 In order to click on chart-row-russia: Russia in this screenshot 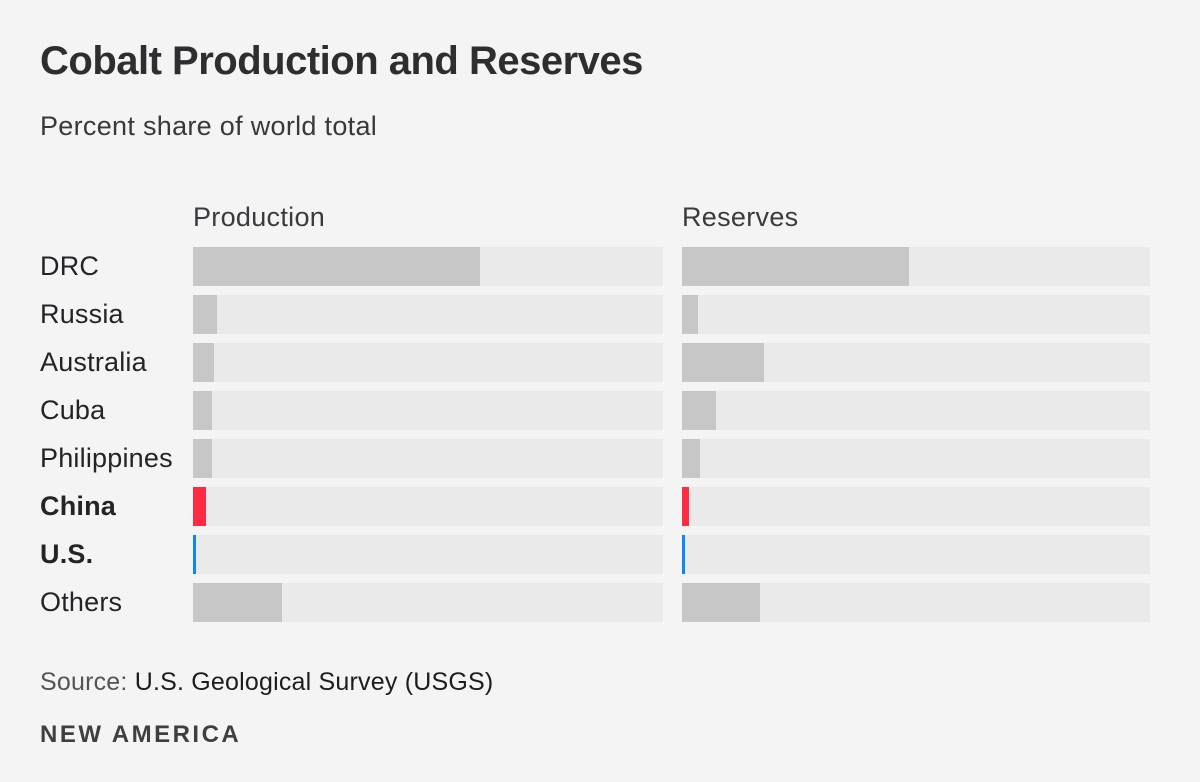, I will do `click(595, 315)`.